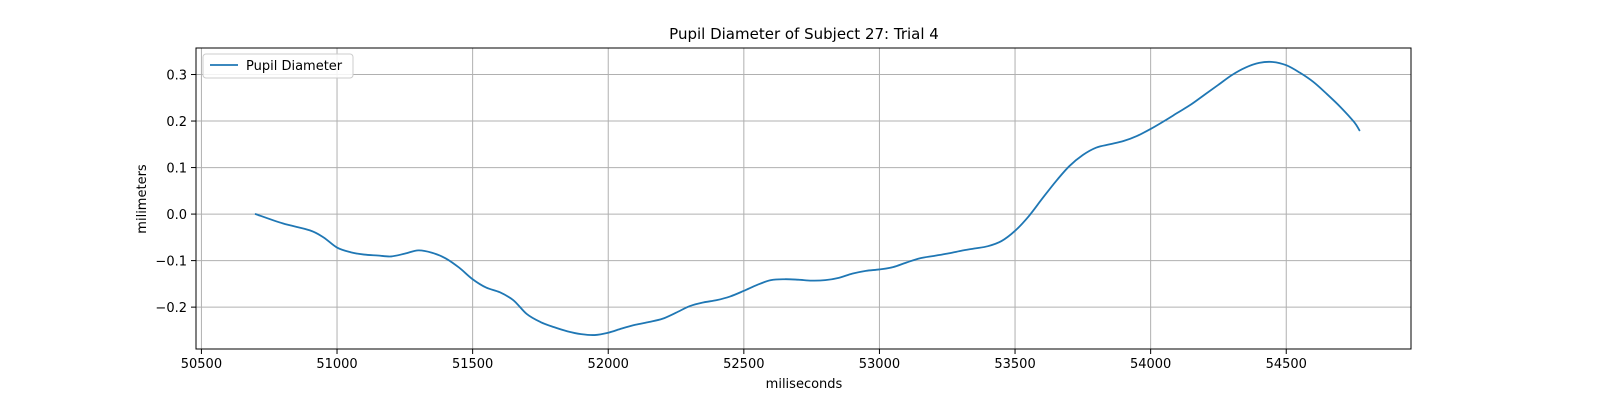  I want to click on x-tick-label: 50500, so click(201, 364).